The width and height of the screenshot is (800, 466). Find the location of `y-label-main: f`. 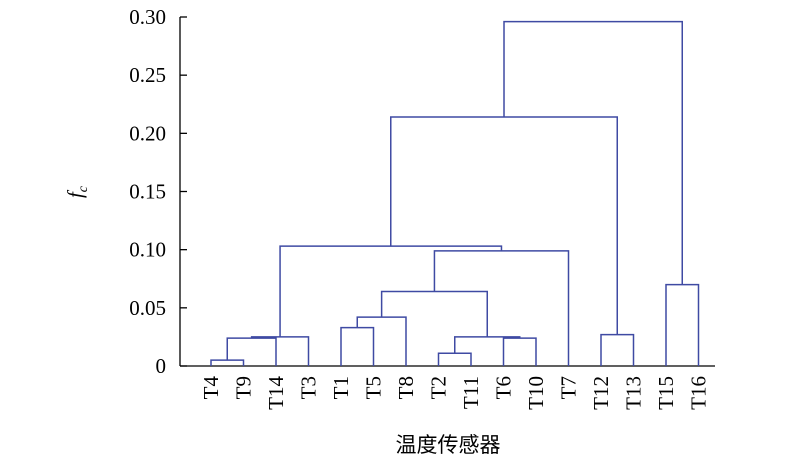

y-label-main: f is located at coordinates (75, 193).